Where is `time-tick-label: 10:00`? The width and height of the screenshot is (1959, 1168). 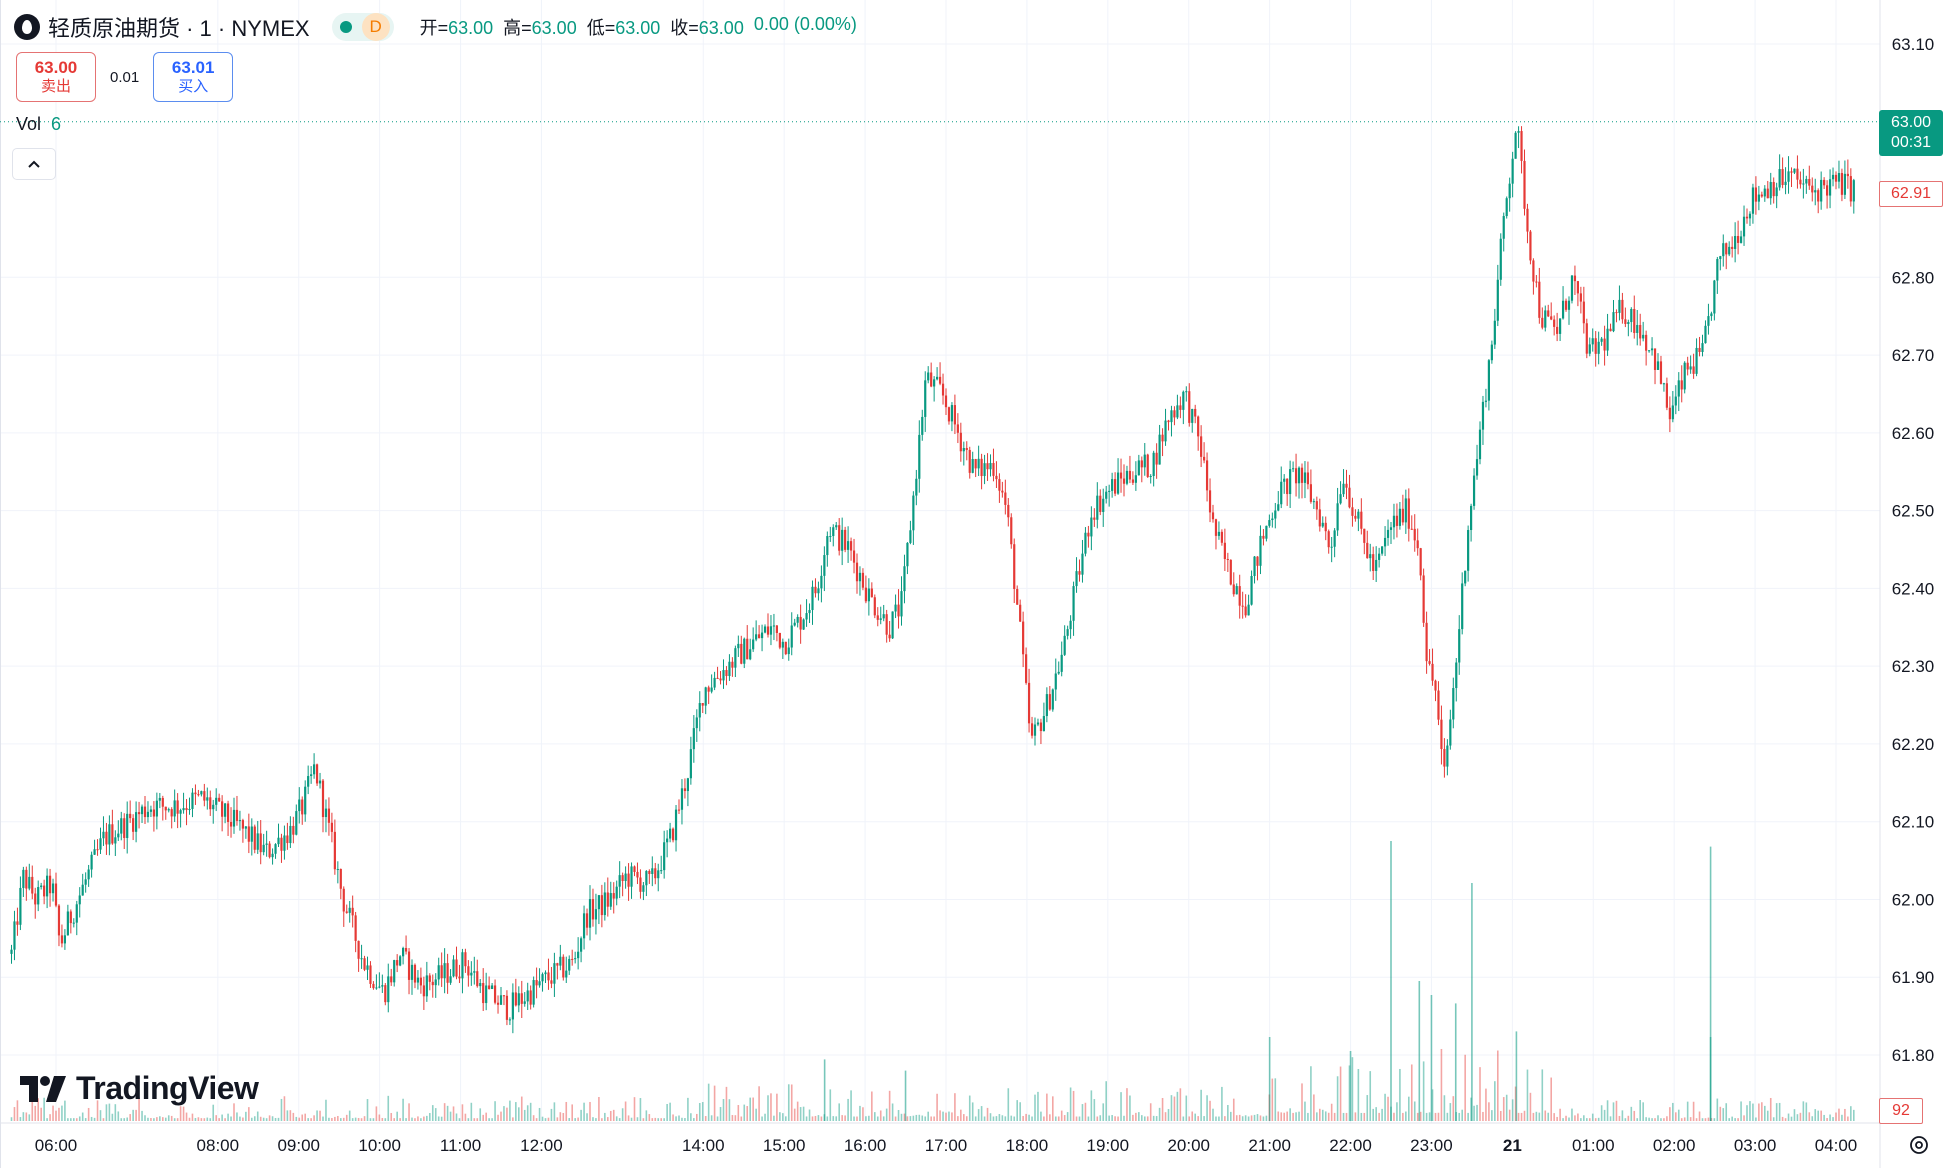 time-tick-label: 10:00 is located at coordinates (379, 1145).